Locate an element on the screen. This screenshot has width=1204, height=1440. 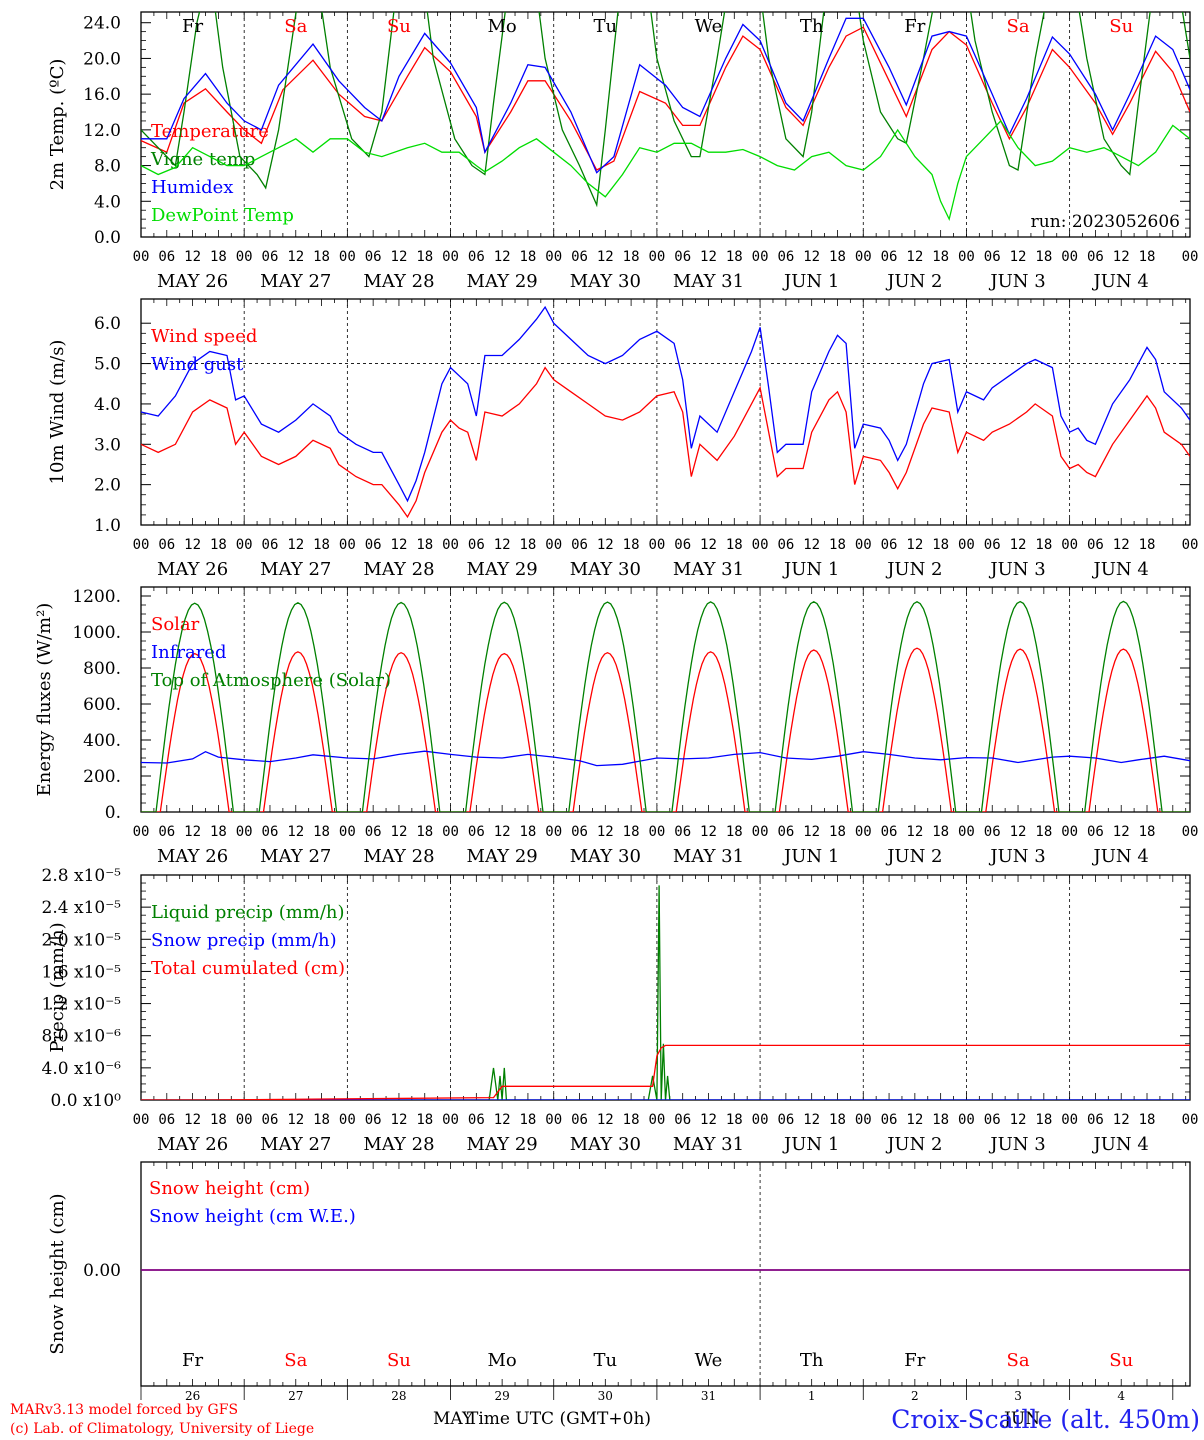
day-number-label: 31 is located at coordinates (708, 1396).